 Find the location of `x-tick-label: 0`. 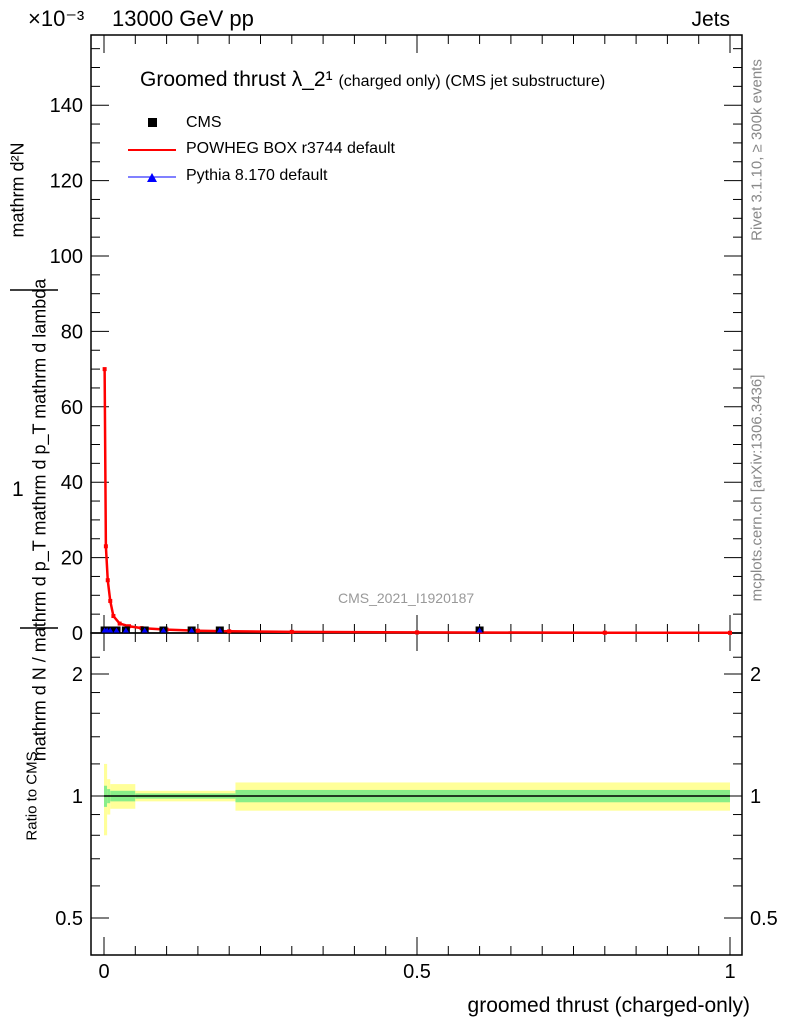

x-tick-label: 0 is located at coordinates (103, 972).